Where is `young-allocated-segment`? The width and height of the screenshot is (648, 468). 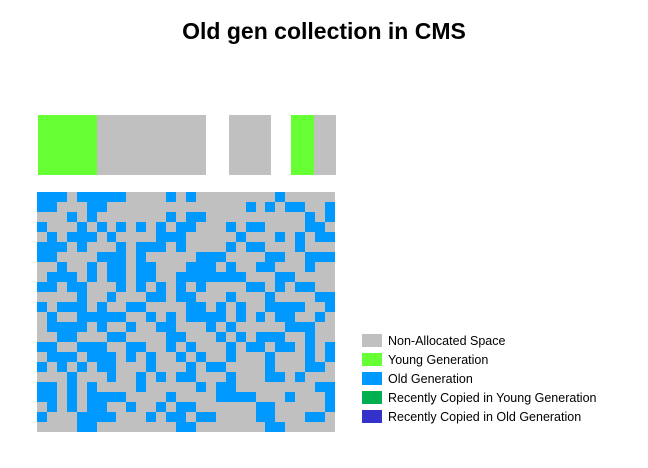 young-allocated-segment is located at coordinates (303, 145).